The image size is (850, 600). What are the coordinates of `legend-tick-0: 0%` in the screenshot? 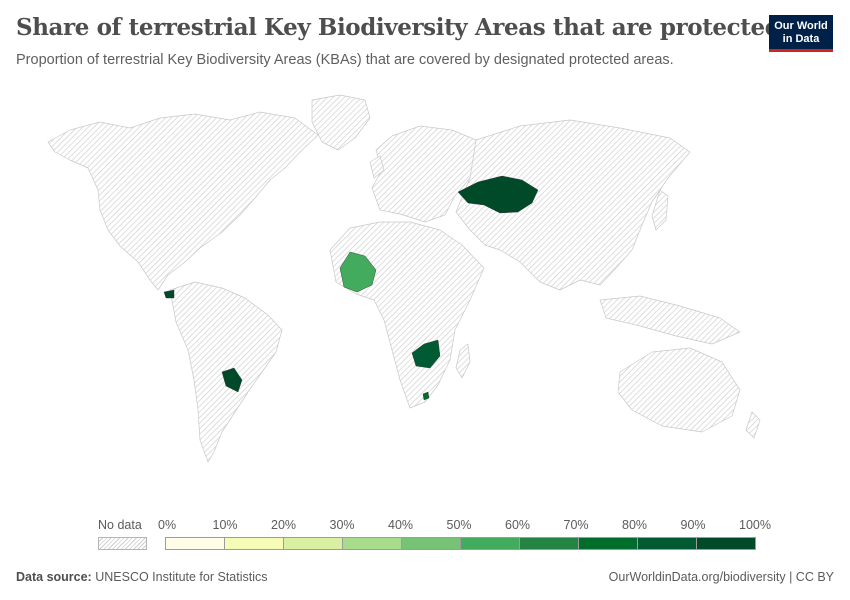 It's located at (167, 525).